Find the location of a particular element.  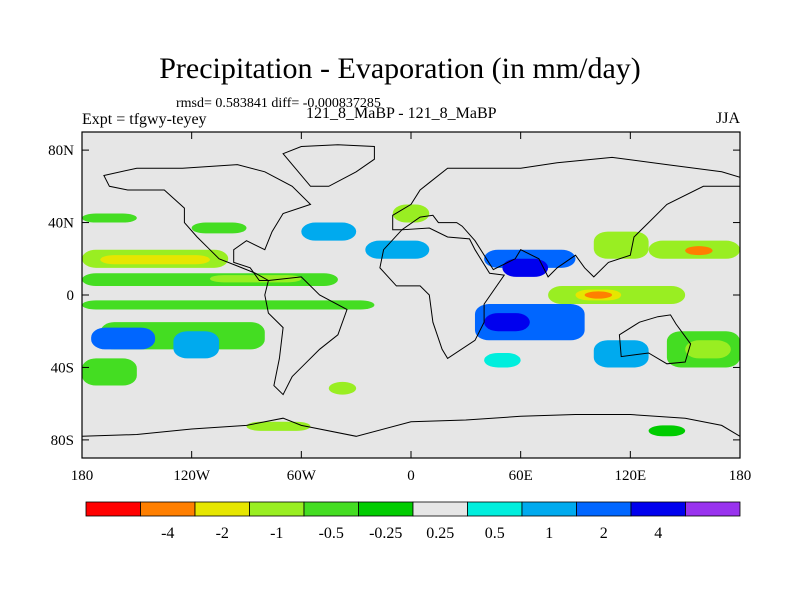

experiment-label: Expt = tfgwy-teyey is located at coordinates (144, 119).